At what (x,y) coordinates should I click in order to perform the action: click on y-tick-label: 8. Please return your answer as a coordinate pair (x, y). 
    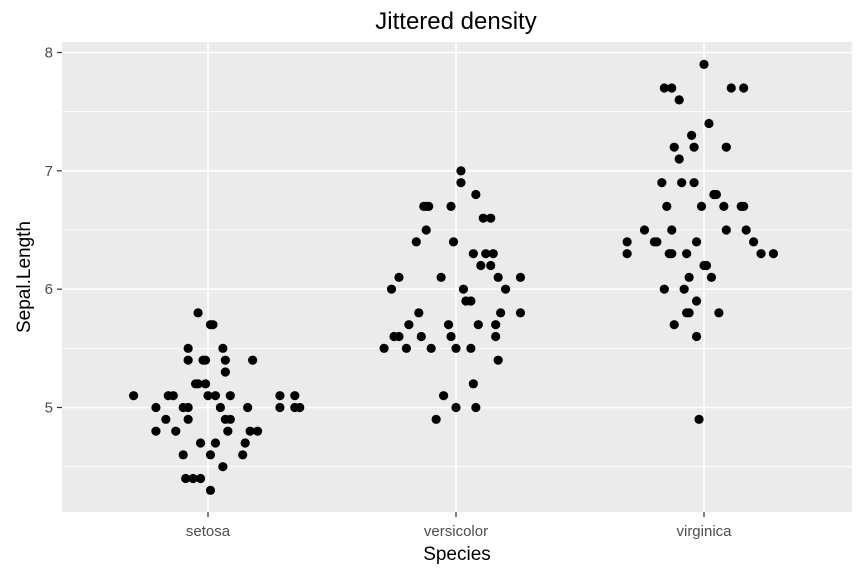
    Looking at the image, I should click on (49, 53).